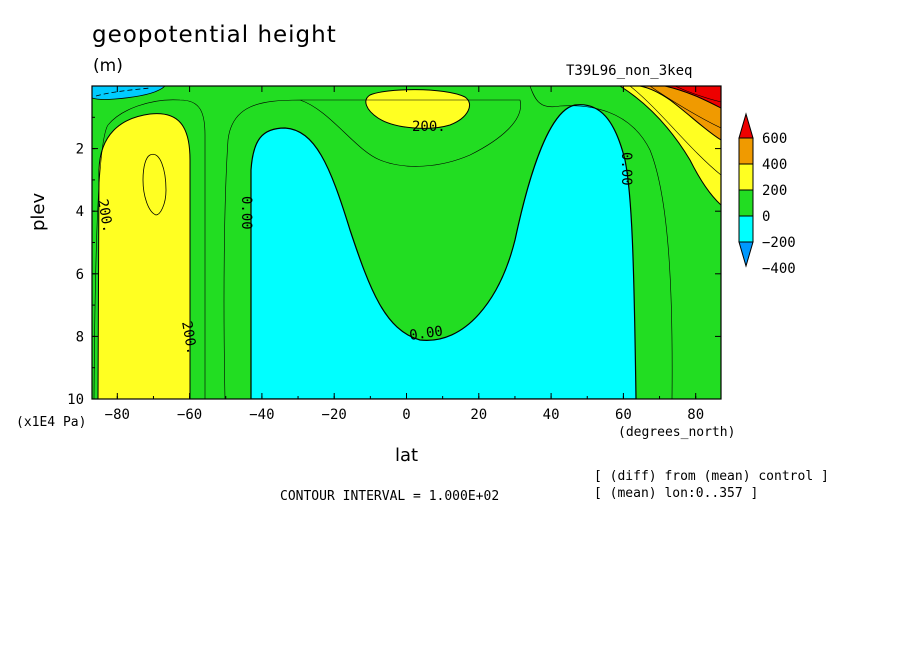 The width and height of the screenshot is (904, 654). I want to click on y-tick-label: 4, so click(80, 212).